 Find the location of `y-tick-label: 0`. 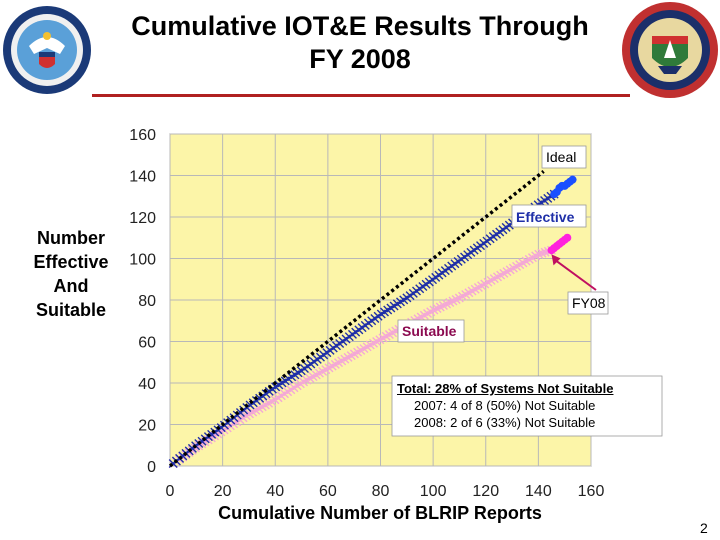

y-tick-label: 0 is located at coordinates (151, 467).